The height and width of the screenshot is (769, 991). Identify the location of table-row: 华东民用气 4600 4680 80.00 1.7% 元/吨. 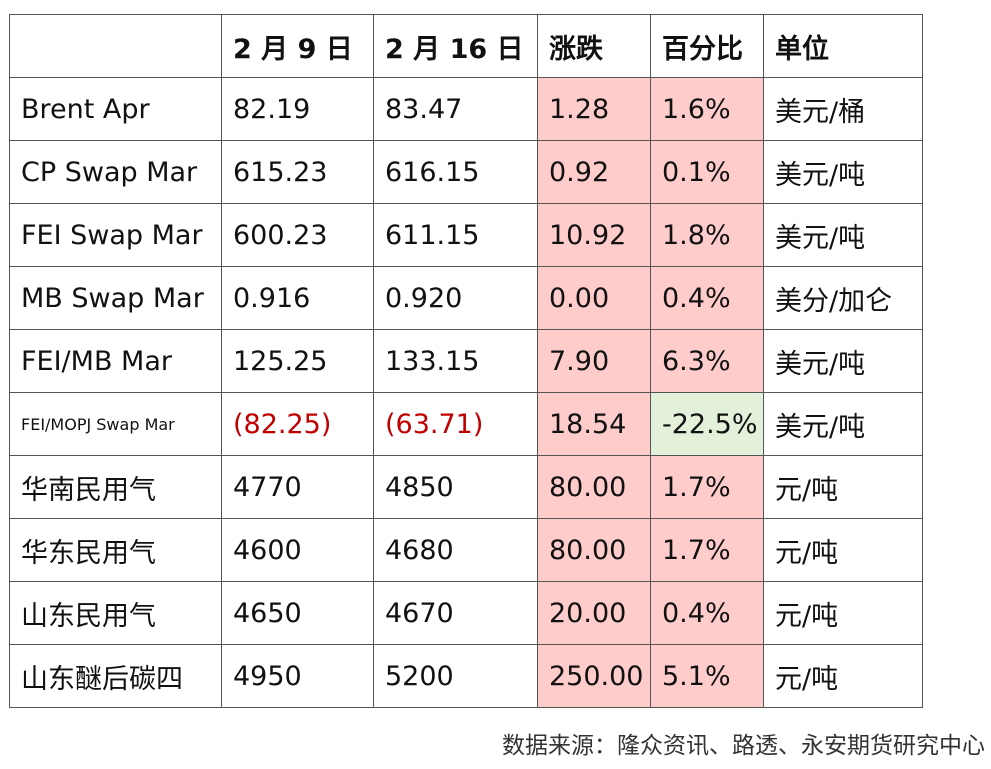
(466, 550).